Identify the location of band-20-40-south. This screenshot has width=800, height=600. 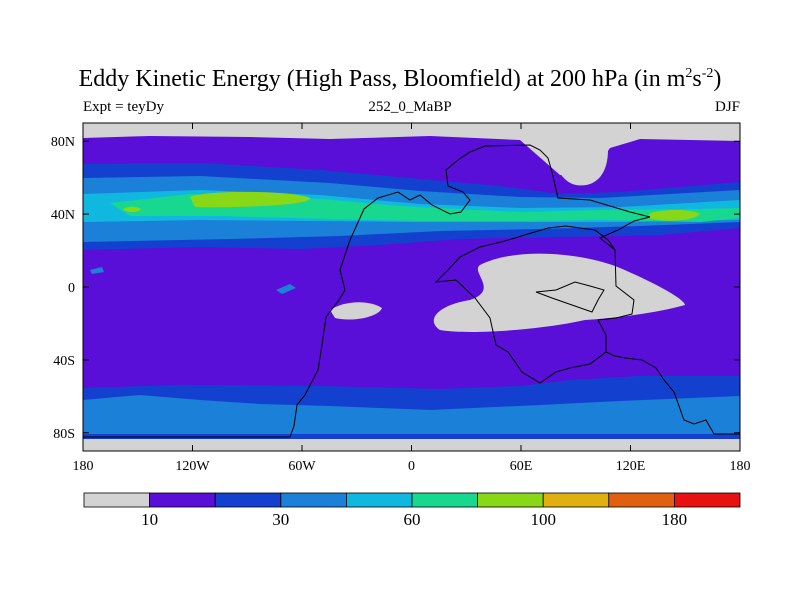
(411, 414).